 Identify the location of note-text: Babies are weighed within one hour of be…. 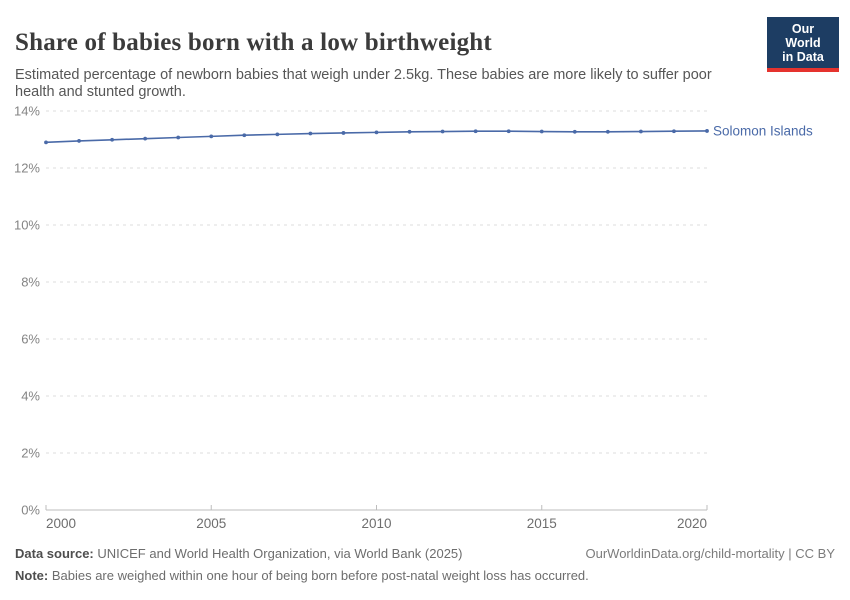
(318, 575).